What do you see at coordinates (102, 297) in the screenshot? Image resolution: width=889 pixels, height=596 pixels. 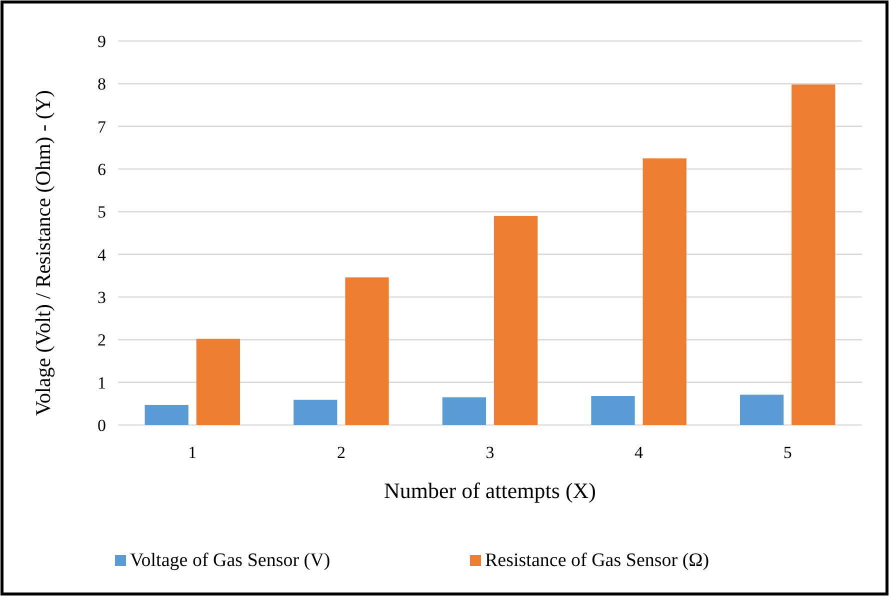 I see `y-tick-label: 3` at bounding box center [102, 297].